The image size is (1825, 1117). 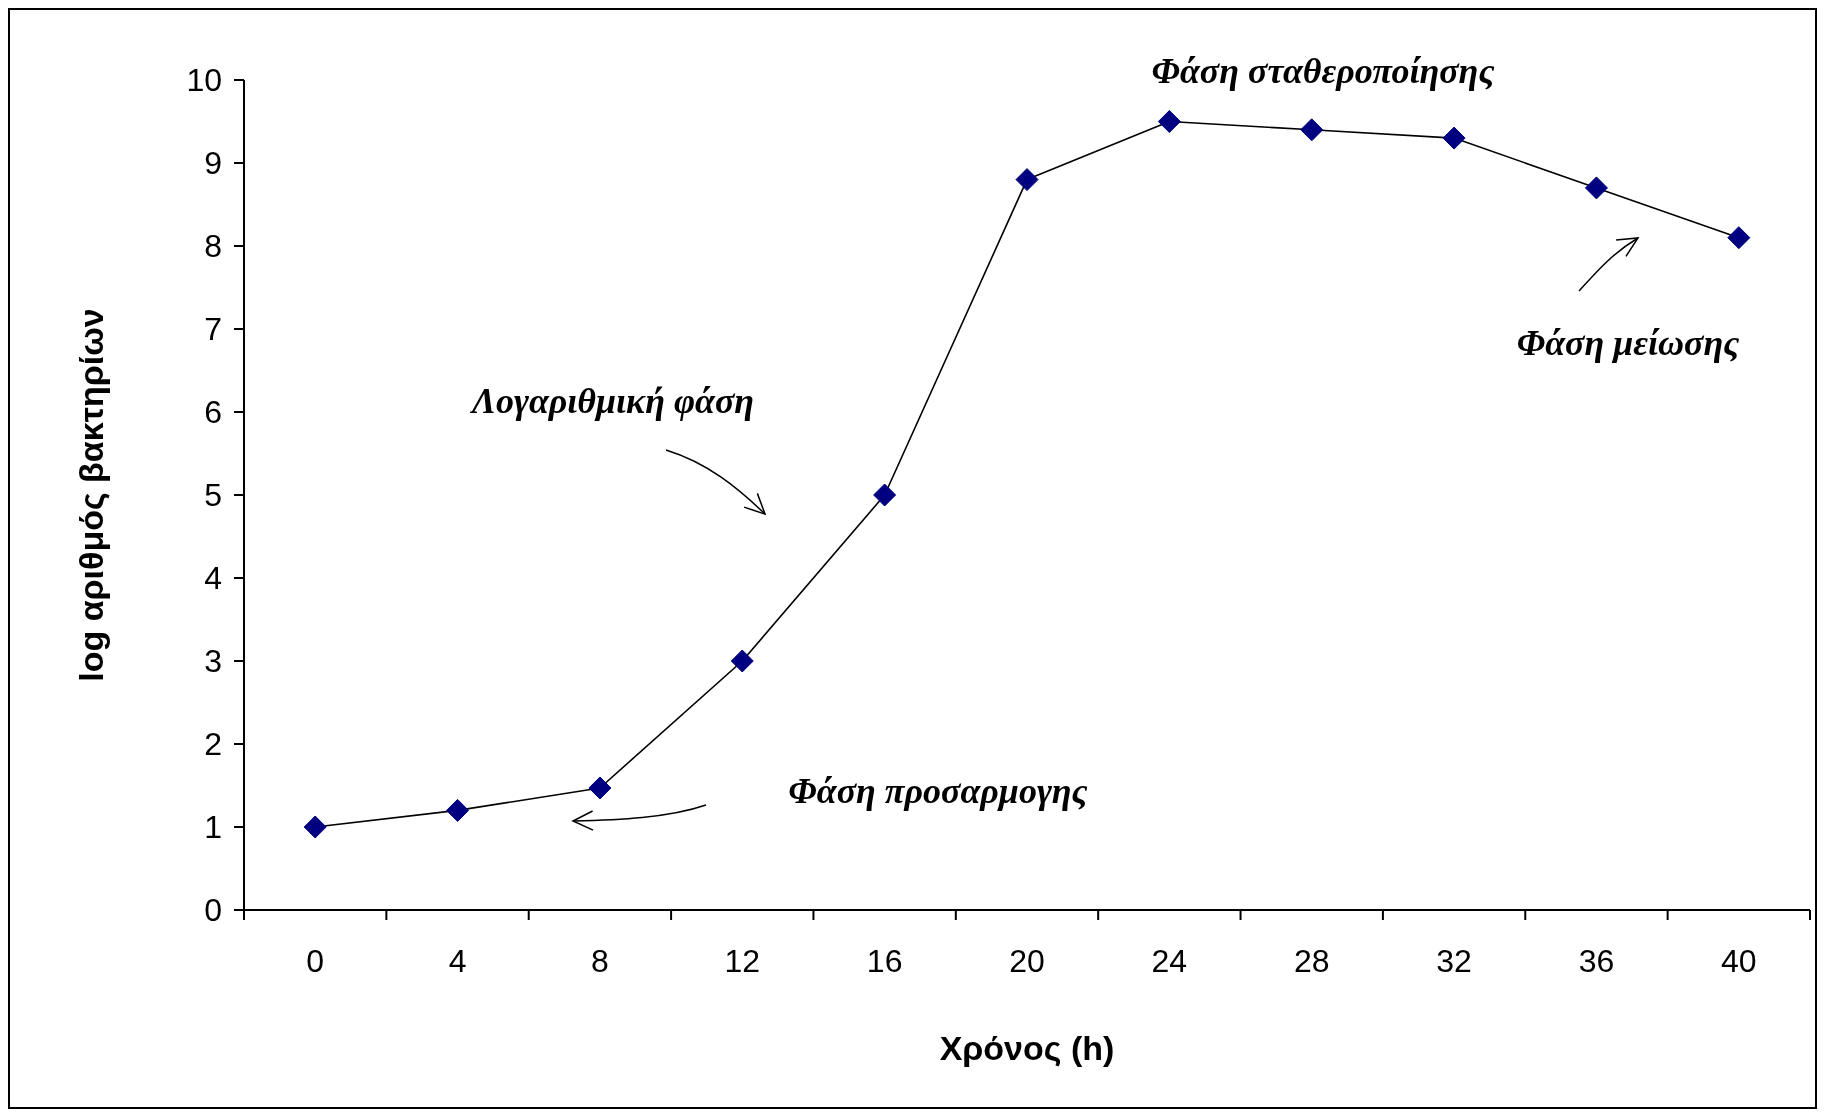 I want to click on y-tick-label: 4, so click(x=213, y=578).